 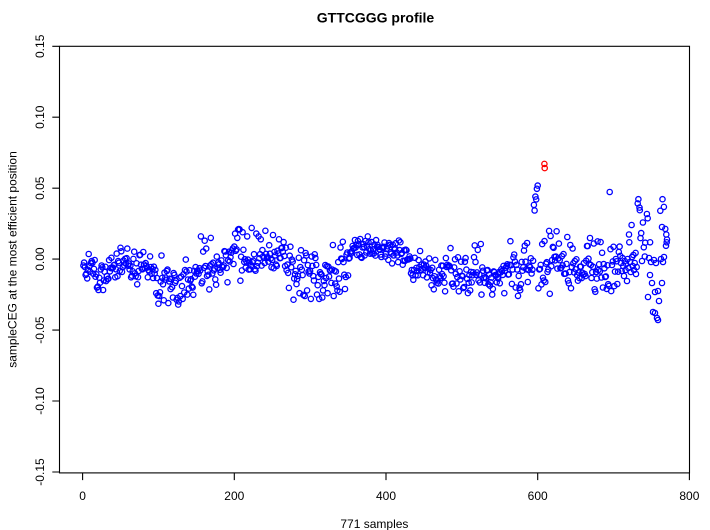 I want to click on svg-text:sampleCEG at the most efficien: sampleCEG at the most efficient position, so click(x=12, y=259).